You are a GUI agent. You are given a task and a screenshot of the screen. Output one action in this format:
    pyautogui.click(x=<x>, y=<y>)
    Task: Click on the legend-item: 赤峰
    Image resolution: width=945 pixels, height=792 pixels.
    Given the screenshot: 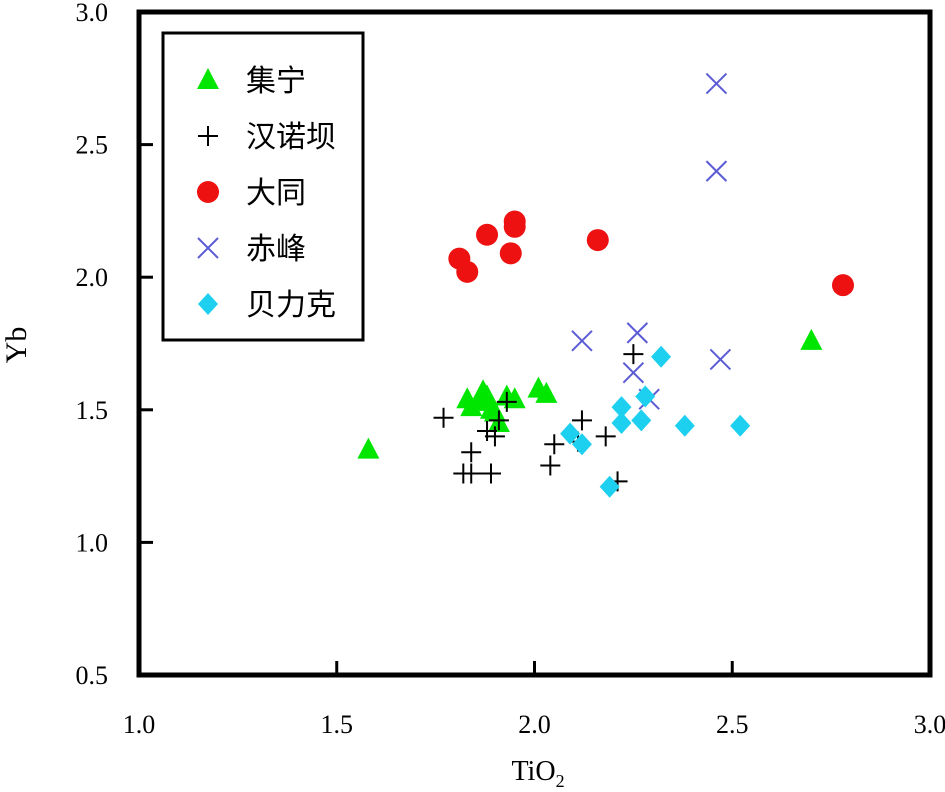 What is the action you would take?
    pyautogui.click(x=251, y=249)
    